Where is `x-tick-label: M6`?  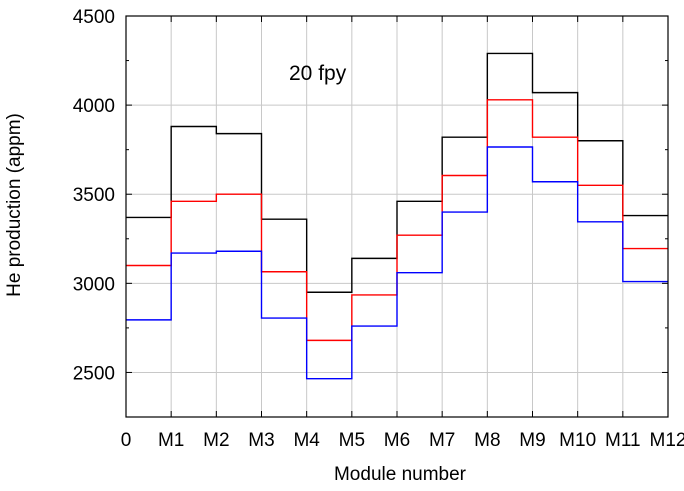
x-tick-label: M6 is located at coordinates (397, 440).